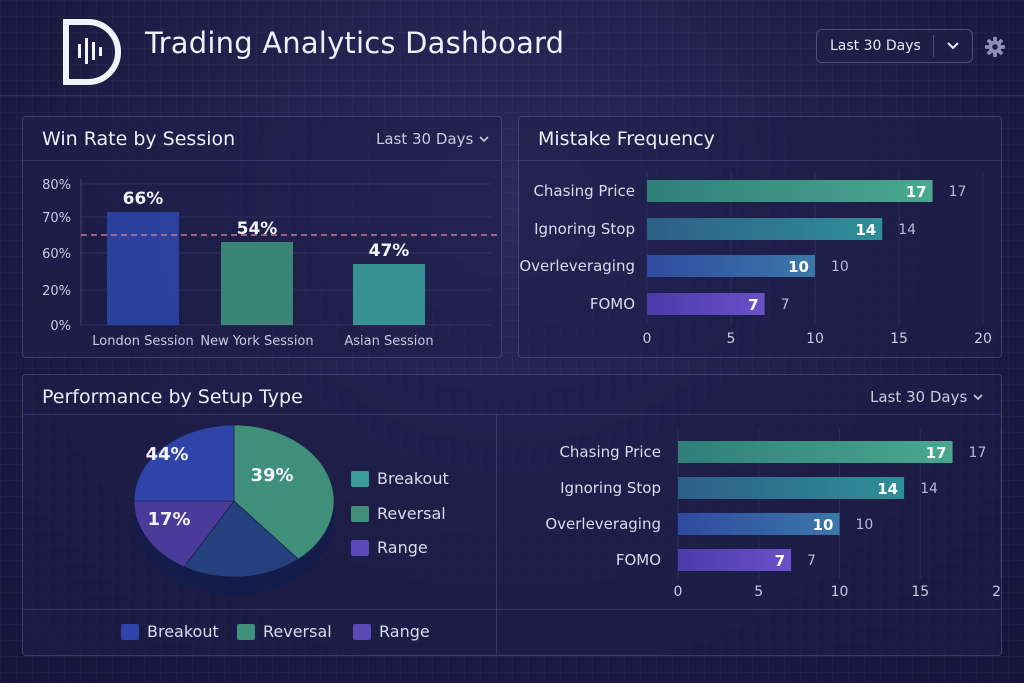  What do you see at coordinates (400, 478) in the screenshot?
I see `legend-item-breakout: Breakout` at bounding box center [400, 478].